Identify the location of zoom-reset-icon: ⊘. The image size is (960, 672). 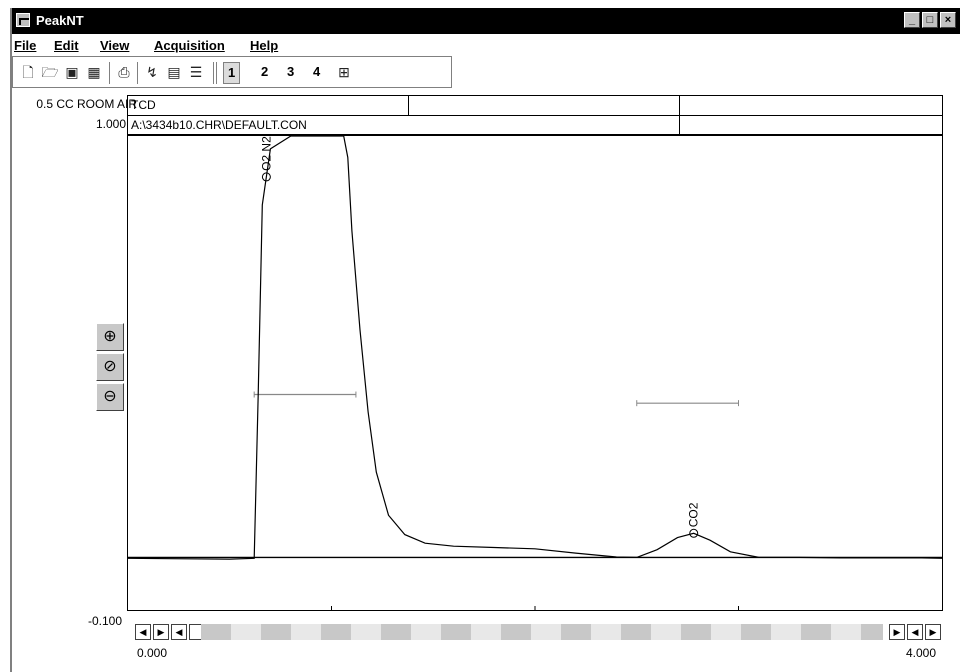
(110, 367).